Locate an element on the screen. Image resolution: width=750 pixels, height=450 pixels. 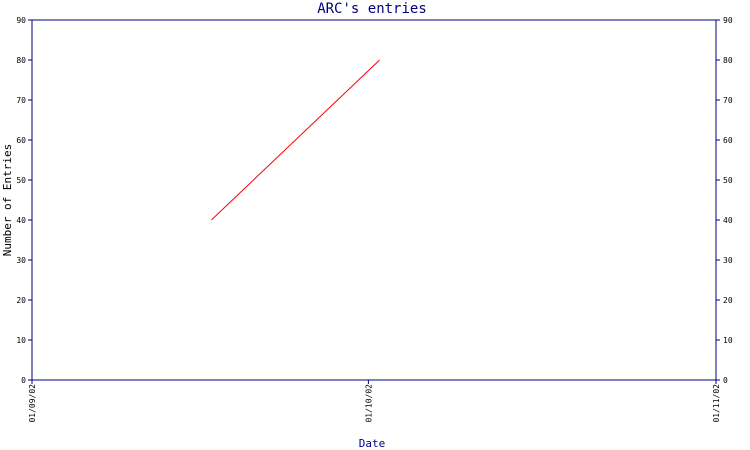
y-tick-label-right: 10 is located at coordinates (728, 340).